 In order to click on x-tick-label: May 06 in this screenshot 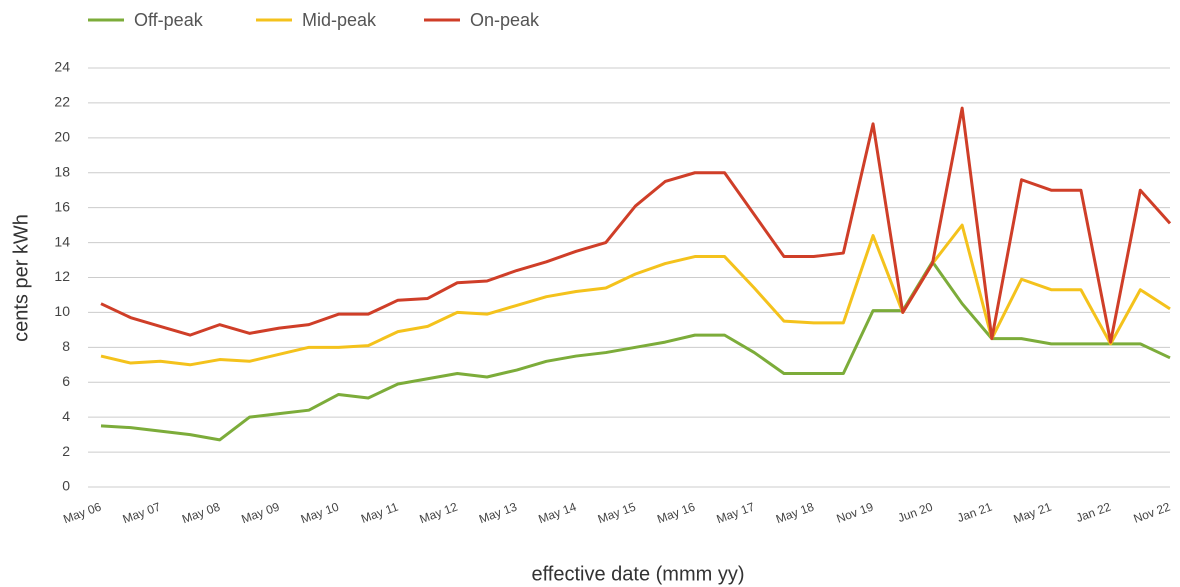, I will do `click(82, 513)`.